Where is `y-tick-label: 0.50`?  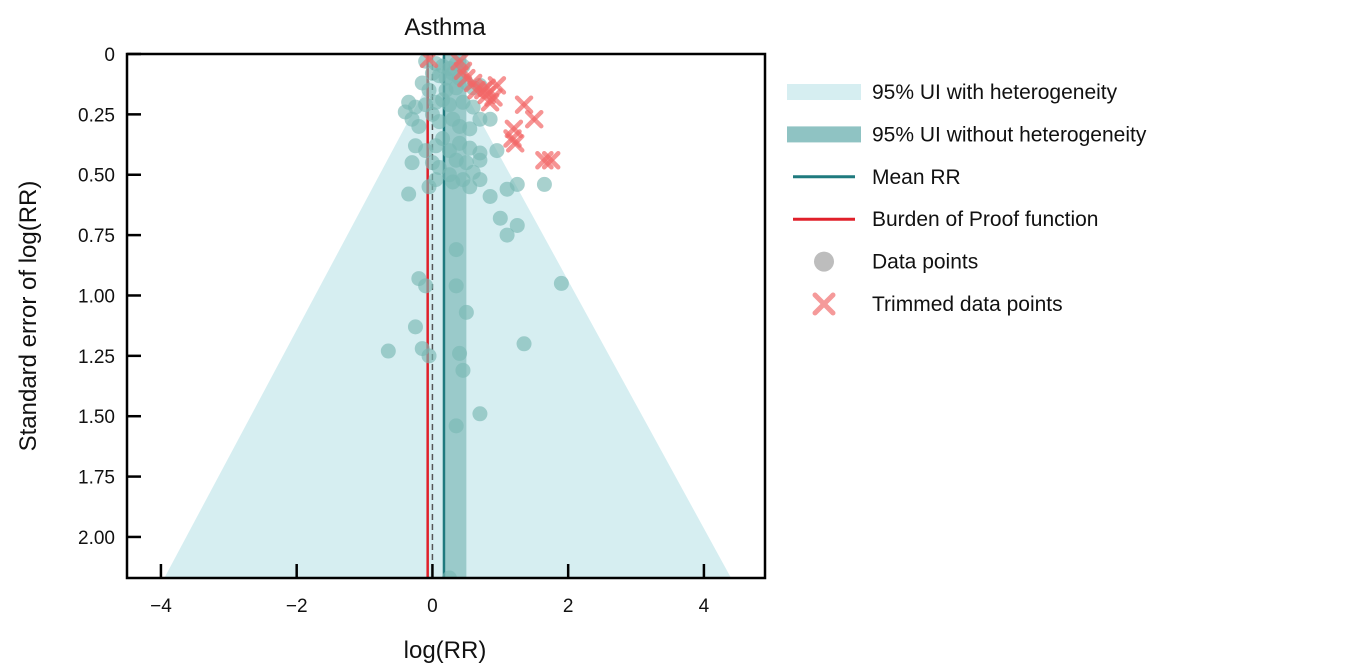
y-tick-label: 0.50 is located at coordinates (96, 176).